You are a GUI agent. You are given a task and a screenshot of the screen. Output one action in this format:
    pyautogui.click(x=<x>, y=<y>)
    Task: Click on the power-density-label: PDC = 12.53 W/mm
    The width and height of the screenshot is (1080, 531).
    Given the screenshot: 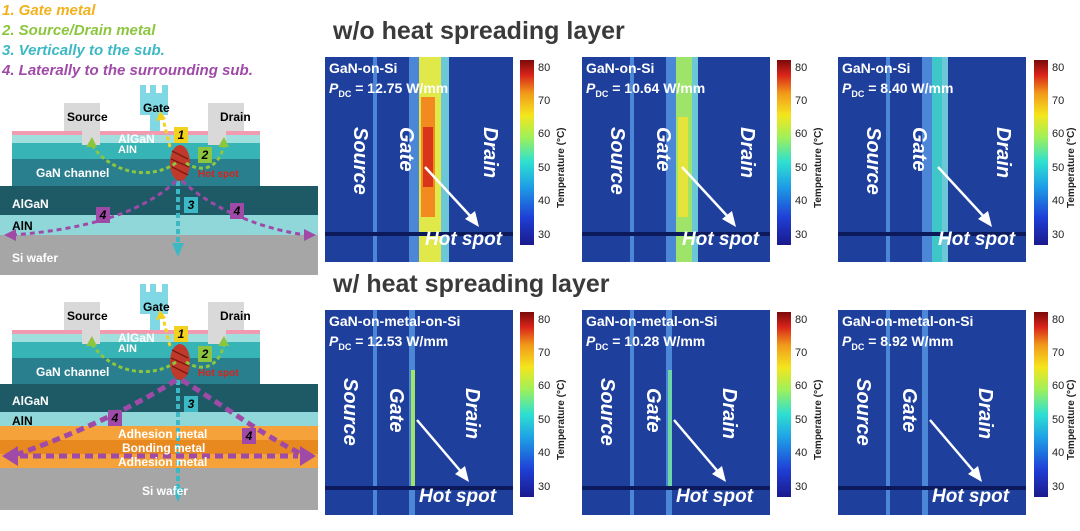 What is the action you would take?
    pyautogui.click(x=389, y=342)
    